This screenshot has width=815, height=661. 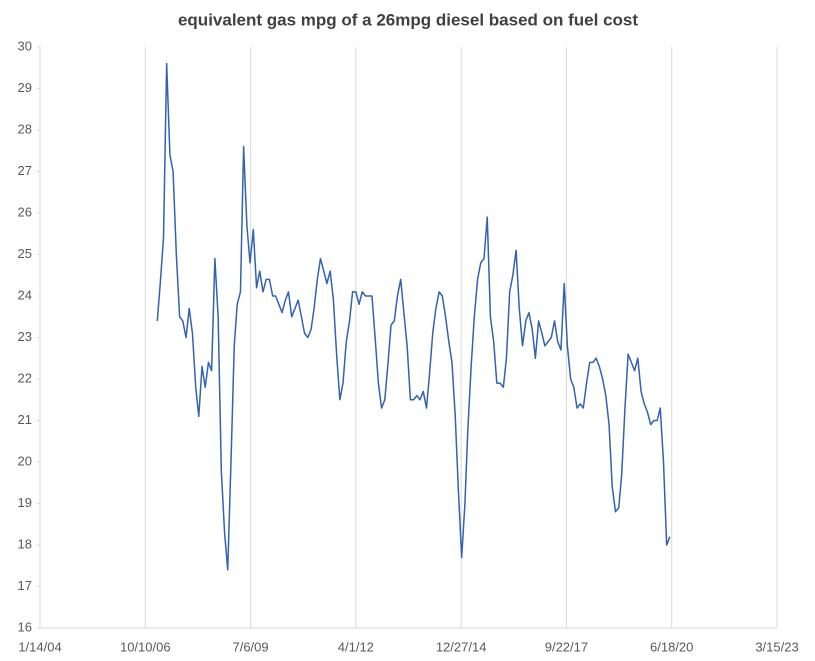 What do you see at coordinates (356, 646) in the screenshot?
I see `x-tick-label: 4/1/12` at bounding box center [356, 646].